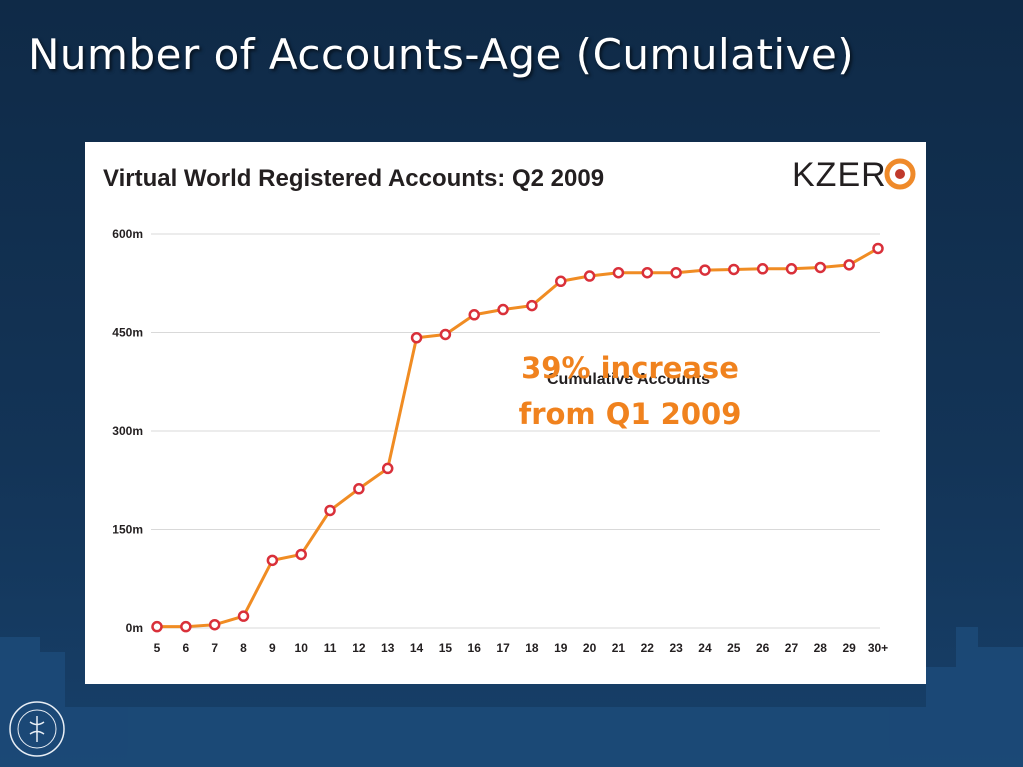 The image size is (1023, 767). What do you see at coordinates (157, 648) in the screenshot?
I see `x-tick-label: 5` at bounding box center [157, 648].